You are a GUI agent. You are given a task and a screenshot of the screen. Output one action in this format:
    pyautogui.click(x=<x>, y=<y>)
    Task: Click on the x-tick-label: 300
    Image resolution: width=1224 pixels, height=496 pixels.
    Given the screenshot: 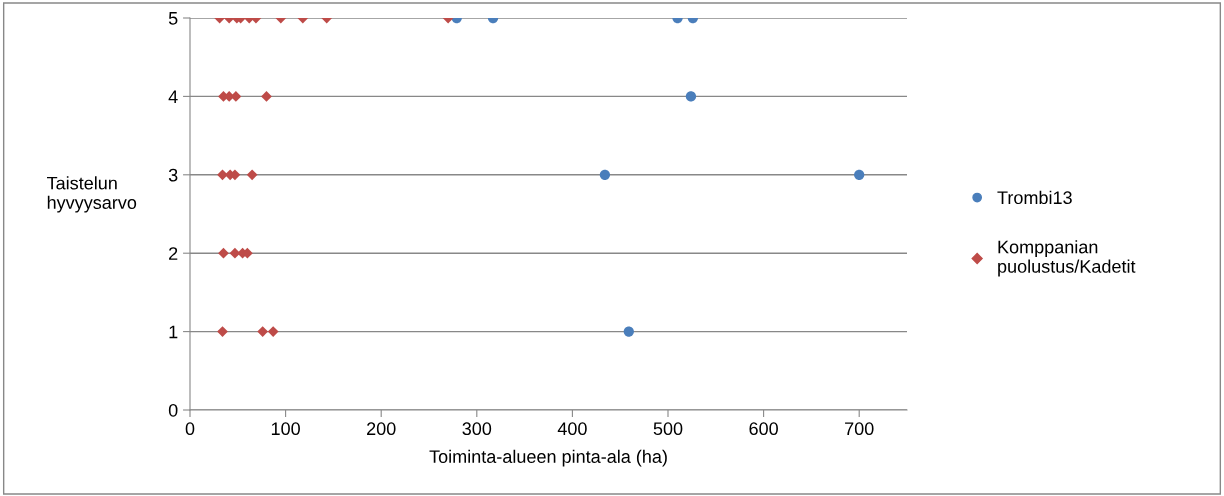 What is the action you would take?
    pyautogui.click(x=477, y=429)
    